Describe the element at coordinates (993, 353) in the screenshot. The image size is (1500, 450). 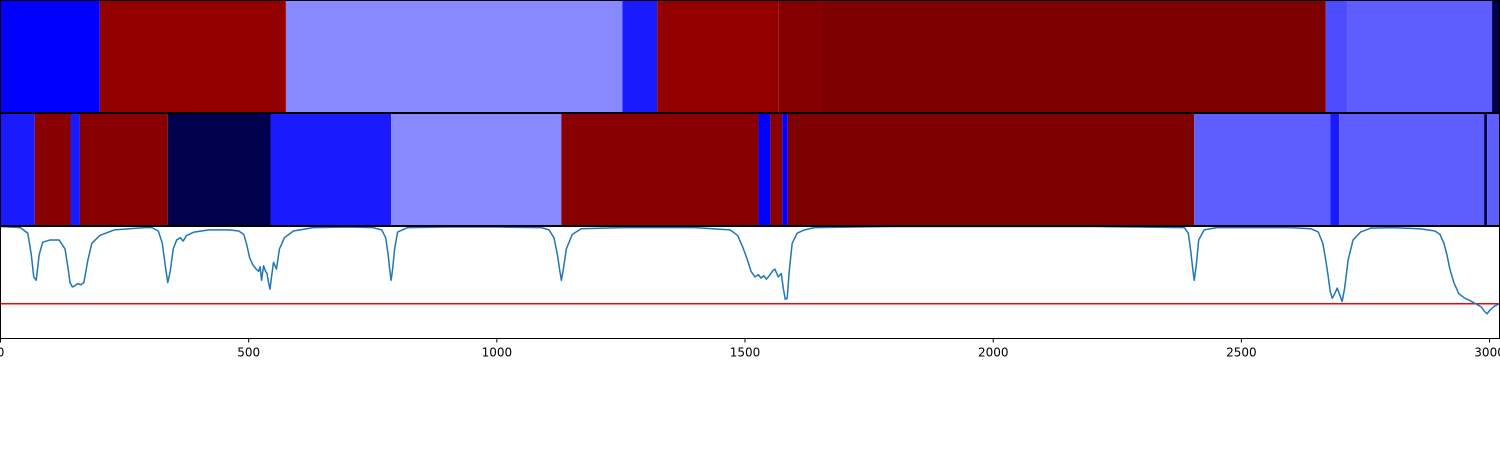
I see `x-tick-label-2000: 2000` at that location.